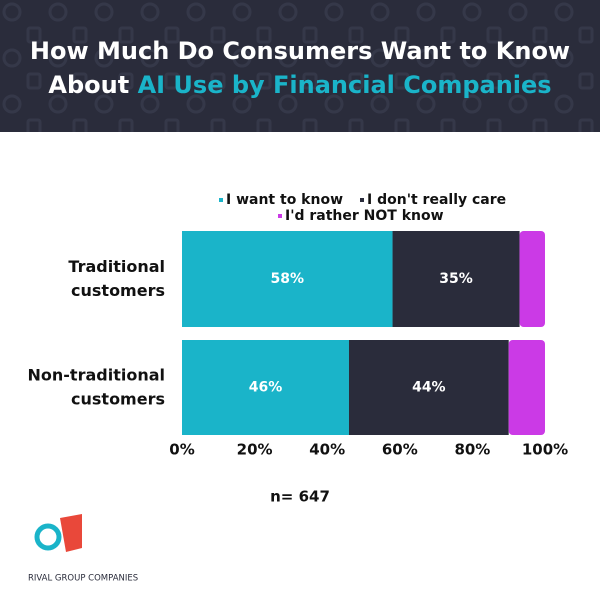 The height and width of the screenshot is (604, 600). What do you see at coordinates (400, 450) in the screenshot?
I see `x-tick-label: 60%` at bounding box center [400, 450].